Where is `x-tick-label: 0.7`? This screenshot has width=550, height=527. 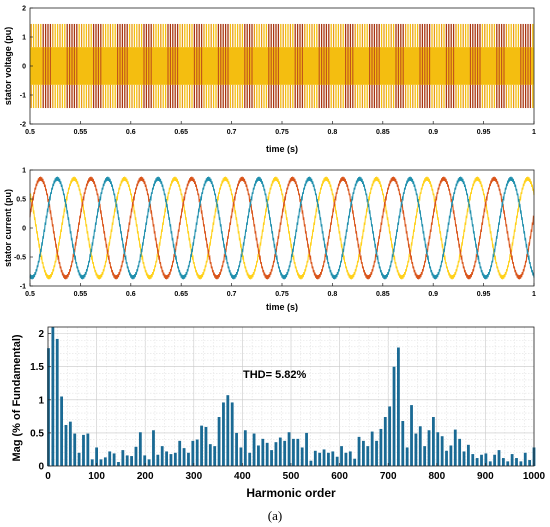 x-tick-label: 0.7 is located at coordinates (232, 294).